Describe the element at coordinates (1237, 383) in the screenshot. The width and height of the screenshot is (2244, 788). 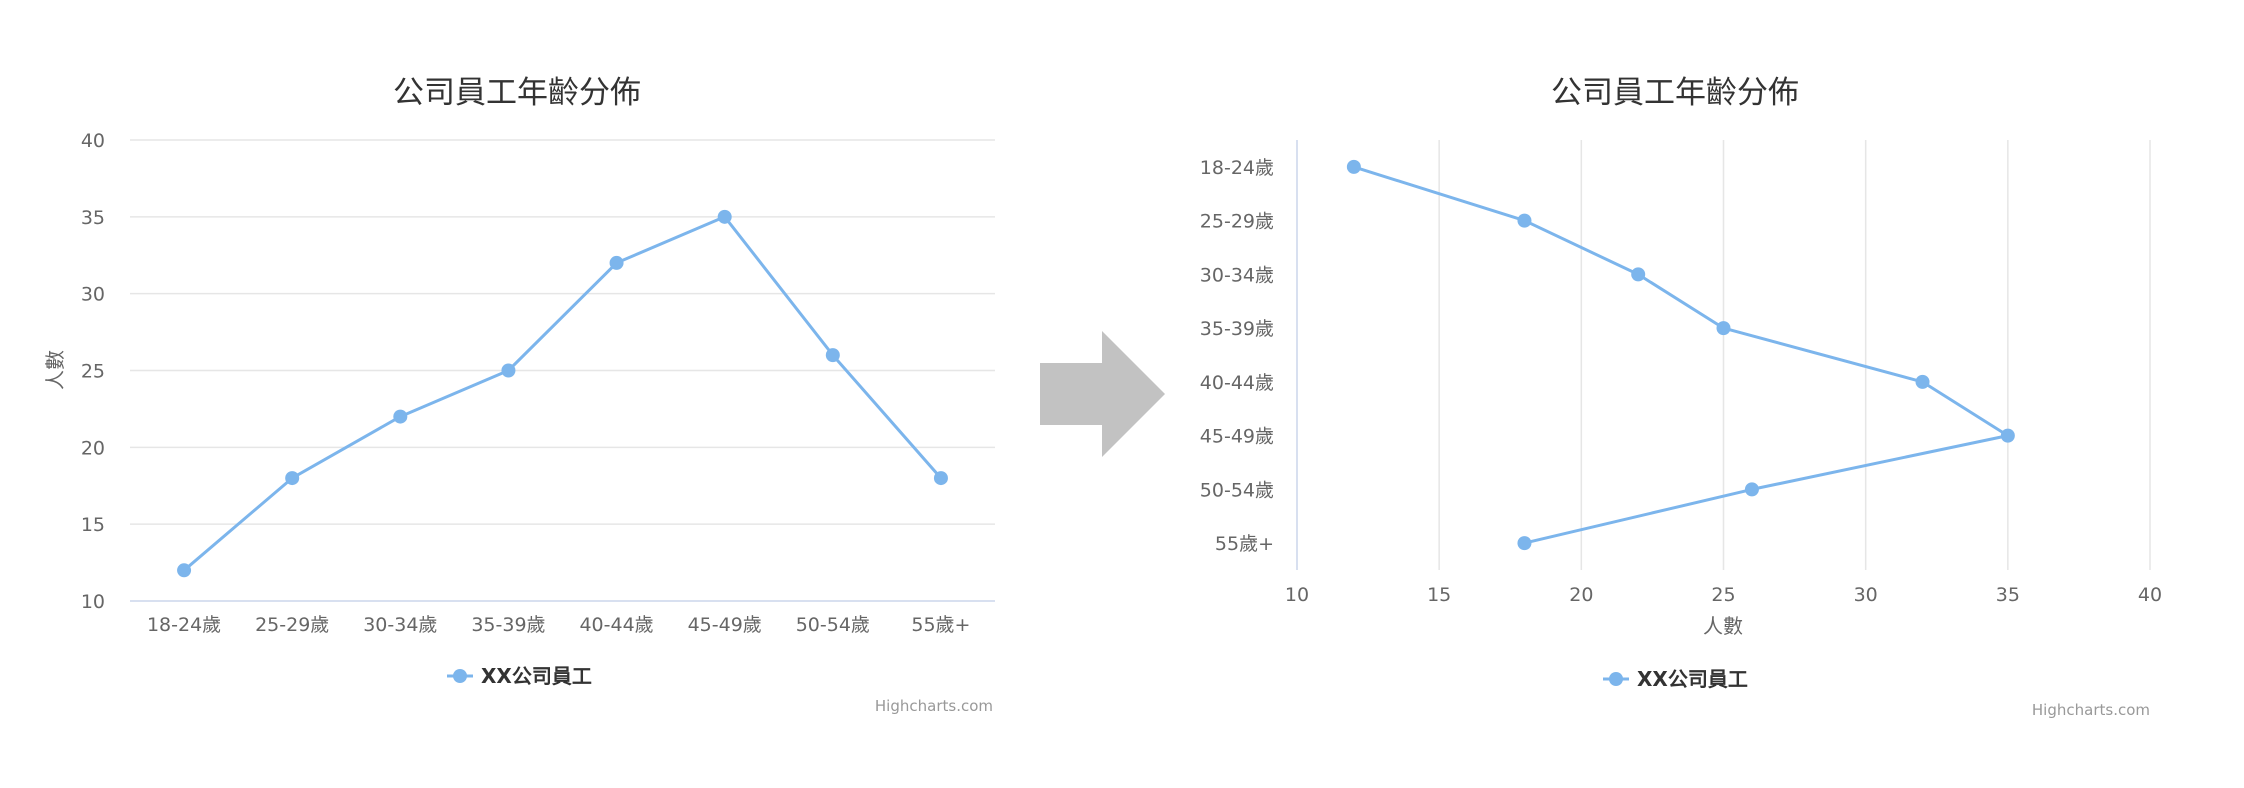
I see `y-tick-label: 40-44歲` at that location.